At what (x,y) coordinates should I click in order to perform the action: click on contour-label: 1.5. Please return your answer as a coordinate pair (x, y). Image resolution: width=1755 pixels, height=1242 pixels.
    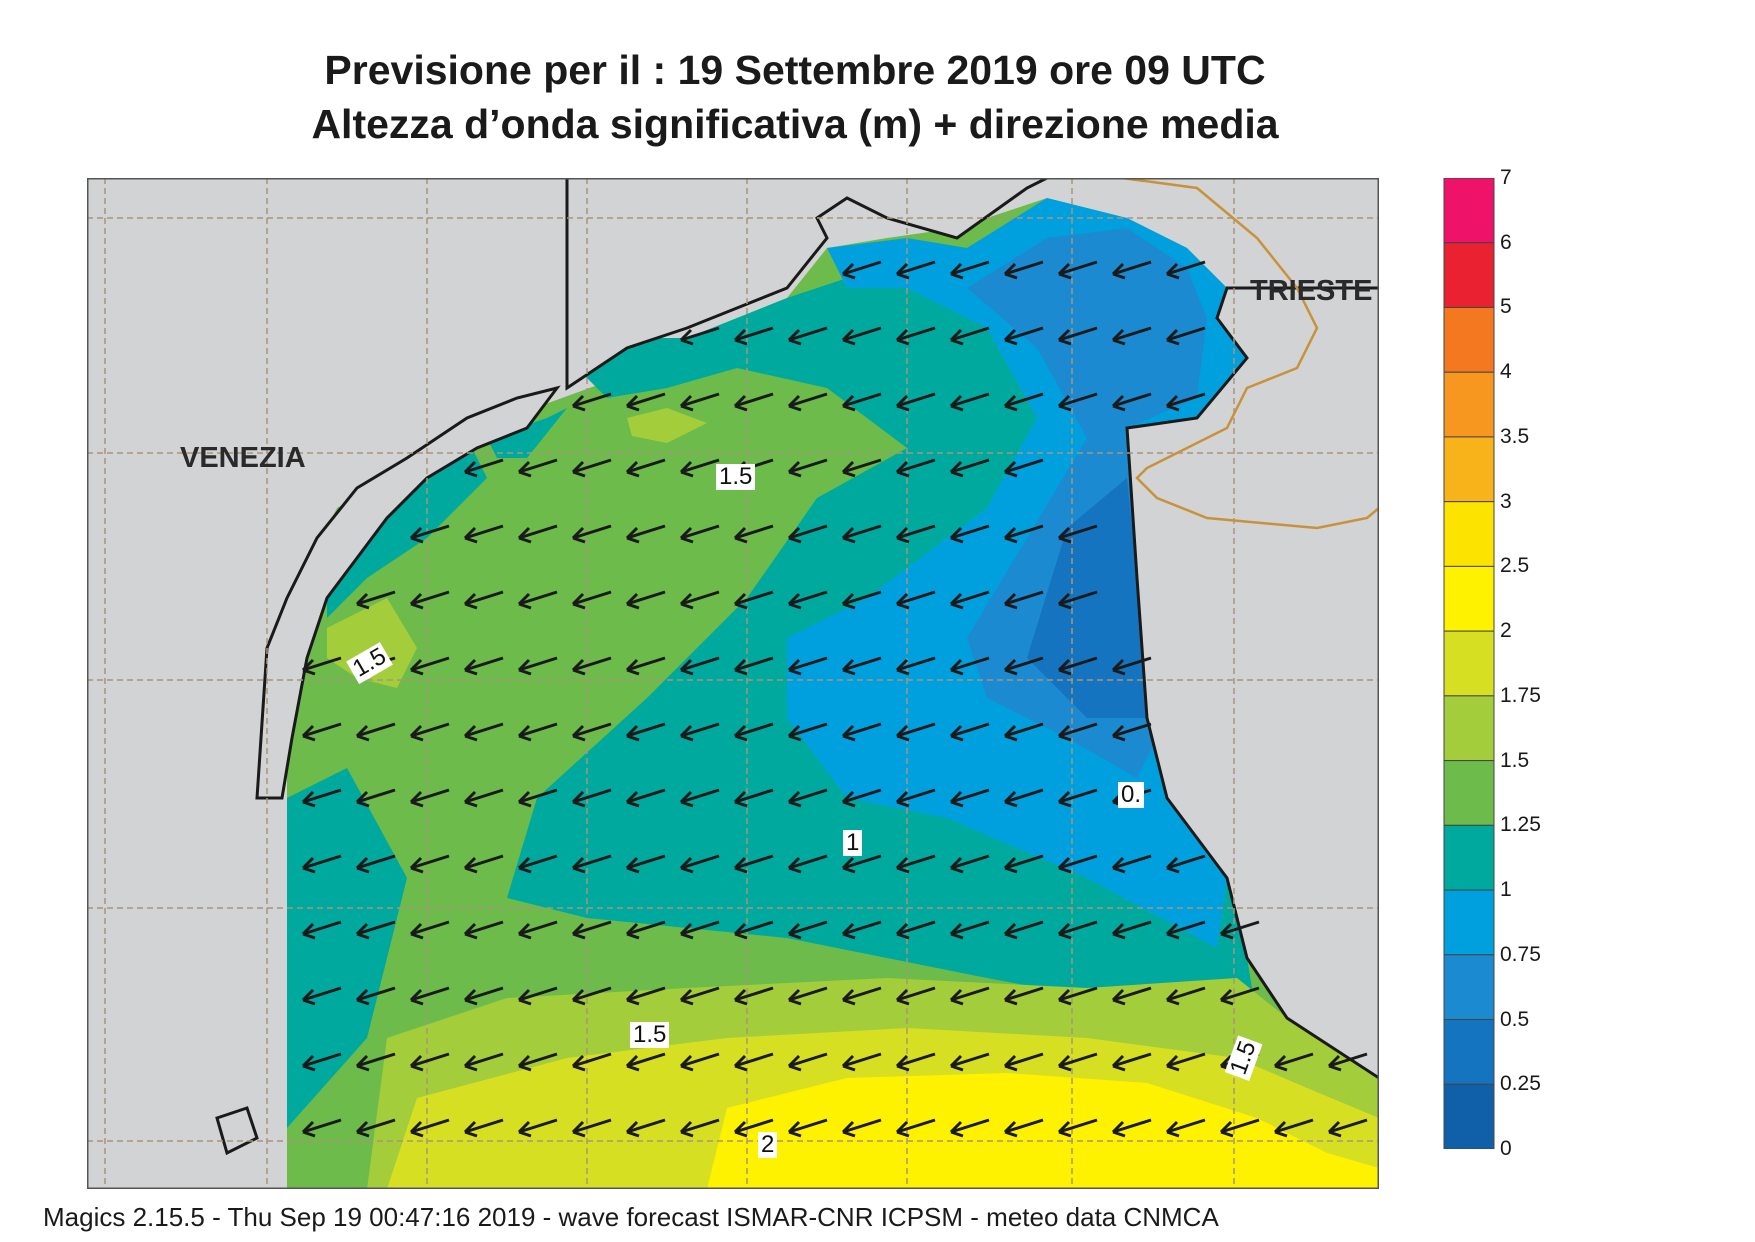
    Looking at the image, I should click on (736, 477).